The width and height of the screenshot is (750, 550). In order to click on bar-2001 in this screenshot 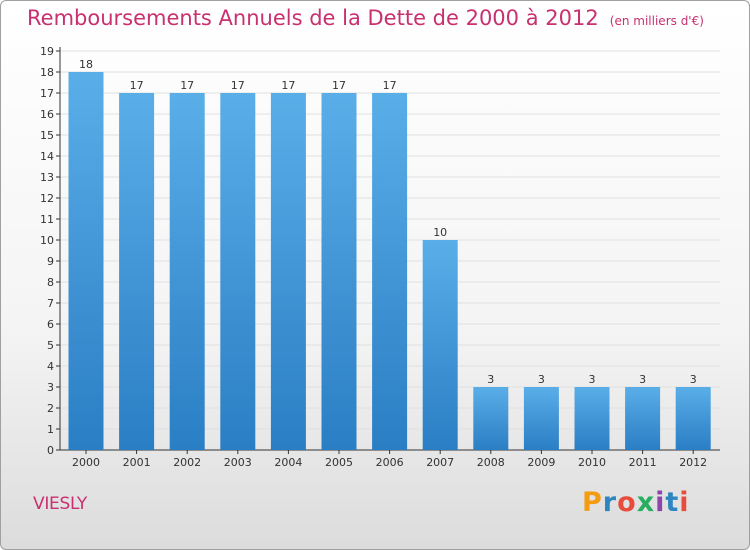, I will do `click(137, 271)`.